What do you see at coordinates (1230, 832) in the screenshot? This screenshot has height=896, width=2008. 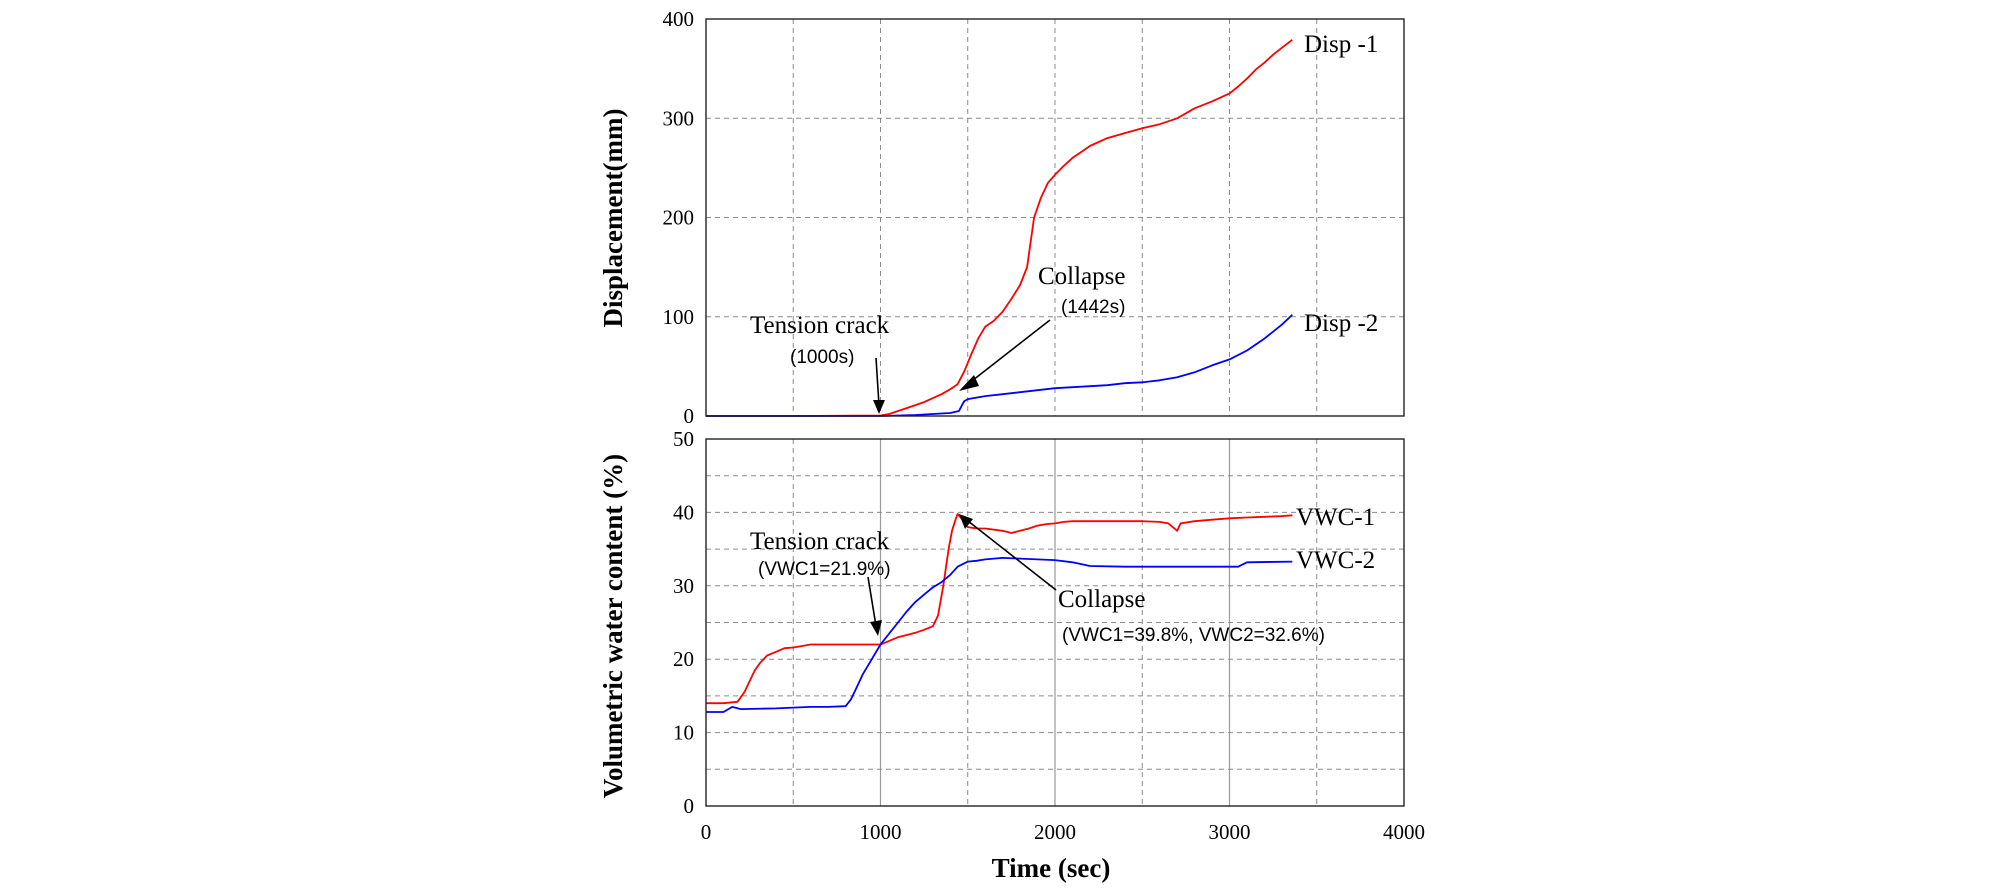 I see `time-x-tick-label: 3000` at bounding box center [1230, 832].